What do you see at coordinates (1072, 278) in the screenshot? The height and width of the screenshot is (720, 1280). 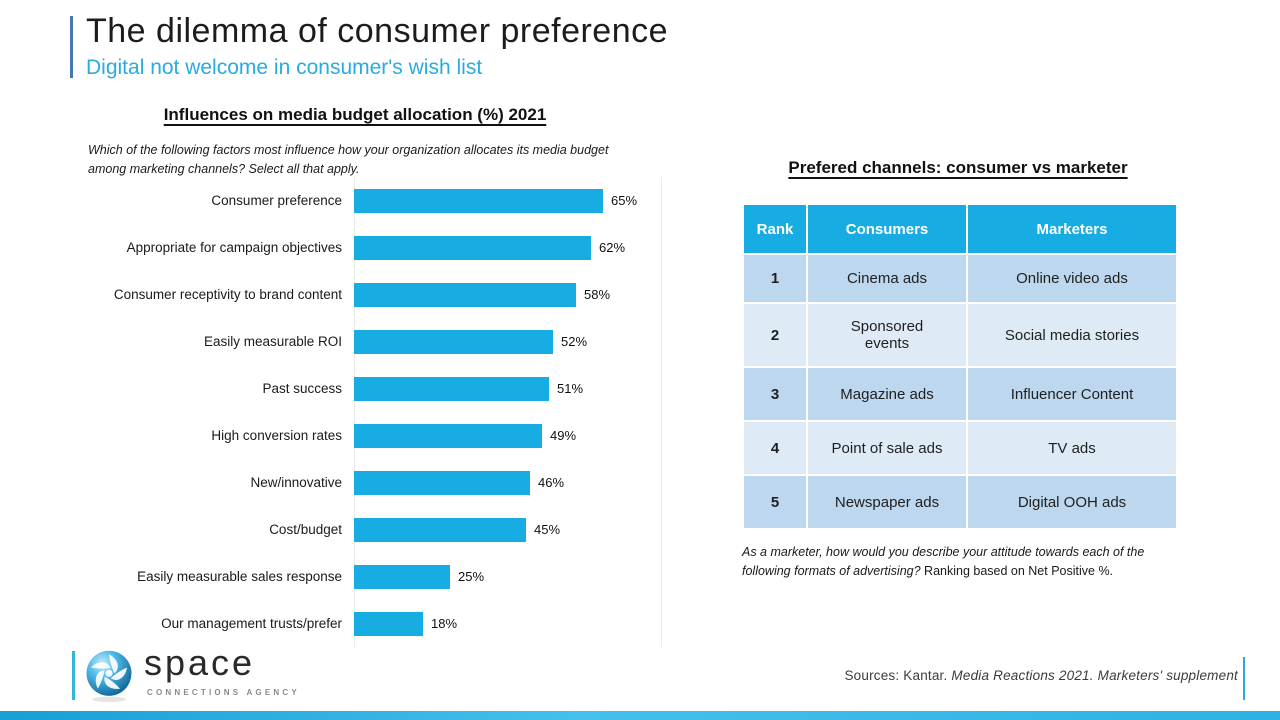 I see `channel-cell: Online video ads` at bounding box center [1072, 278].